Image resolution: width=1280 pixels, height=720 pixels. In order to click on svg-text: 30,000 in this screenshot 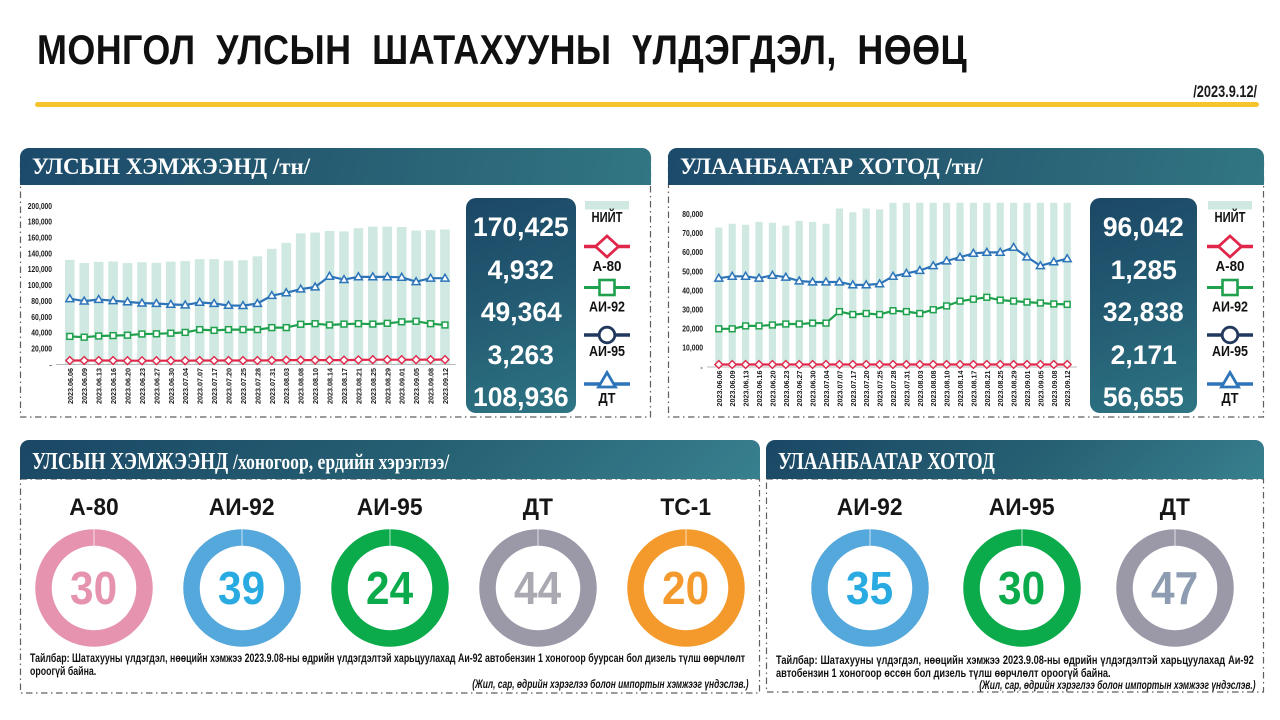, I will do `click(692, 310)`.